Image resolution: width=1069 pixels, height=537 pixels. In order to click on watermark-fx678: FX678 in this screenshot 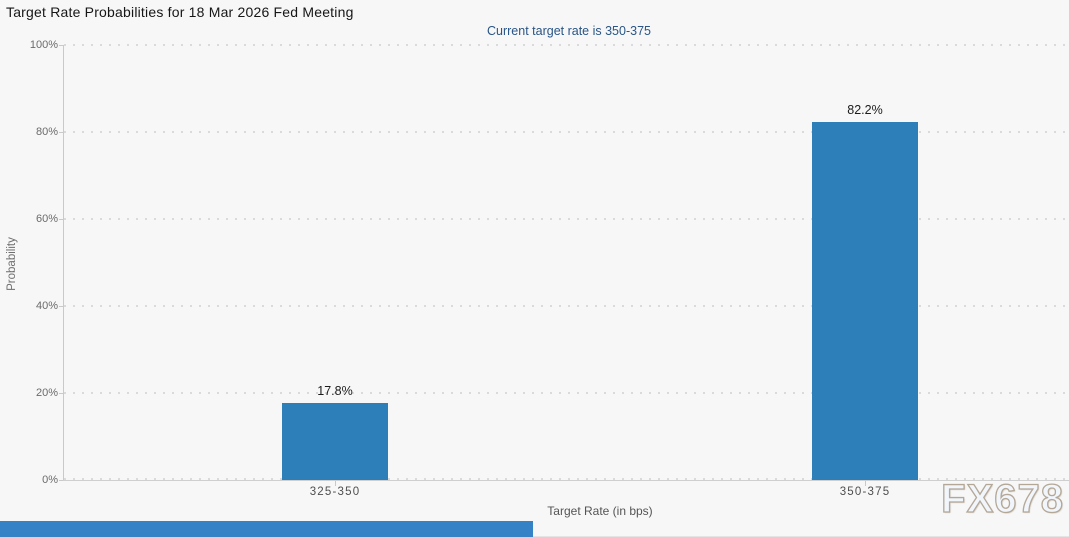, I will do `click(1002, 498)`.